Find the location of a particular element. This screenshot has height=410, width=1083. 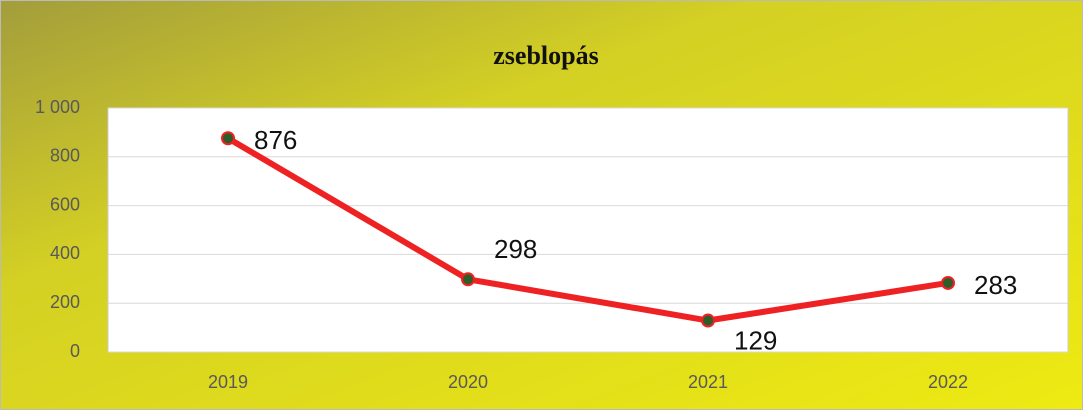

y-tick-label: 400 is located at coordinates (65, 253).